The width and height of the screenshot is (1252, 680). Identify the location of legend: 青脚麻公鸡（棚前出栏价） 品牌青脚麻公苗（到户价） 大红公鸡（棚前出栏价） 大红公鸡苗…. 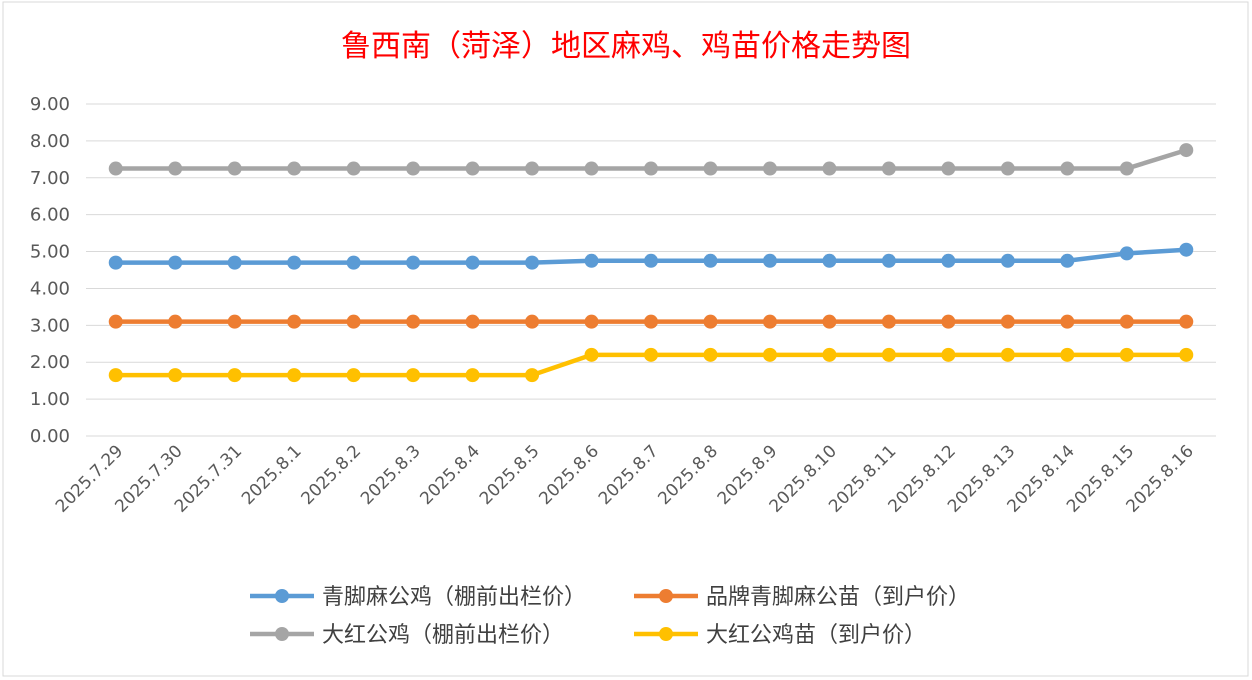
(610, 616).